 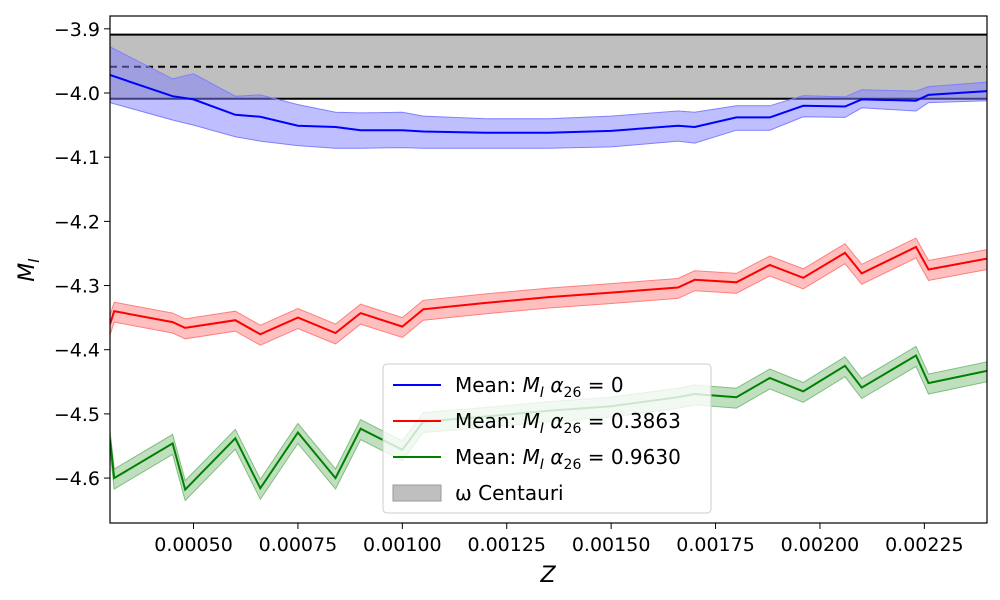 What do you see at coordinates (82, 254) in the screenshot?
I see `y-axis: −3.9 −4.0 −4.1 −4.2 −4.3 −4.4 −4.5 −4.6` at bounding box center [82, 254].